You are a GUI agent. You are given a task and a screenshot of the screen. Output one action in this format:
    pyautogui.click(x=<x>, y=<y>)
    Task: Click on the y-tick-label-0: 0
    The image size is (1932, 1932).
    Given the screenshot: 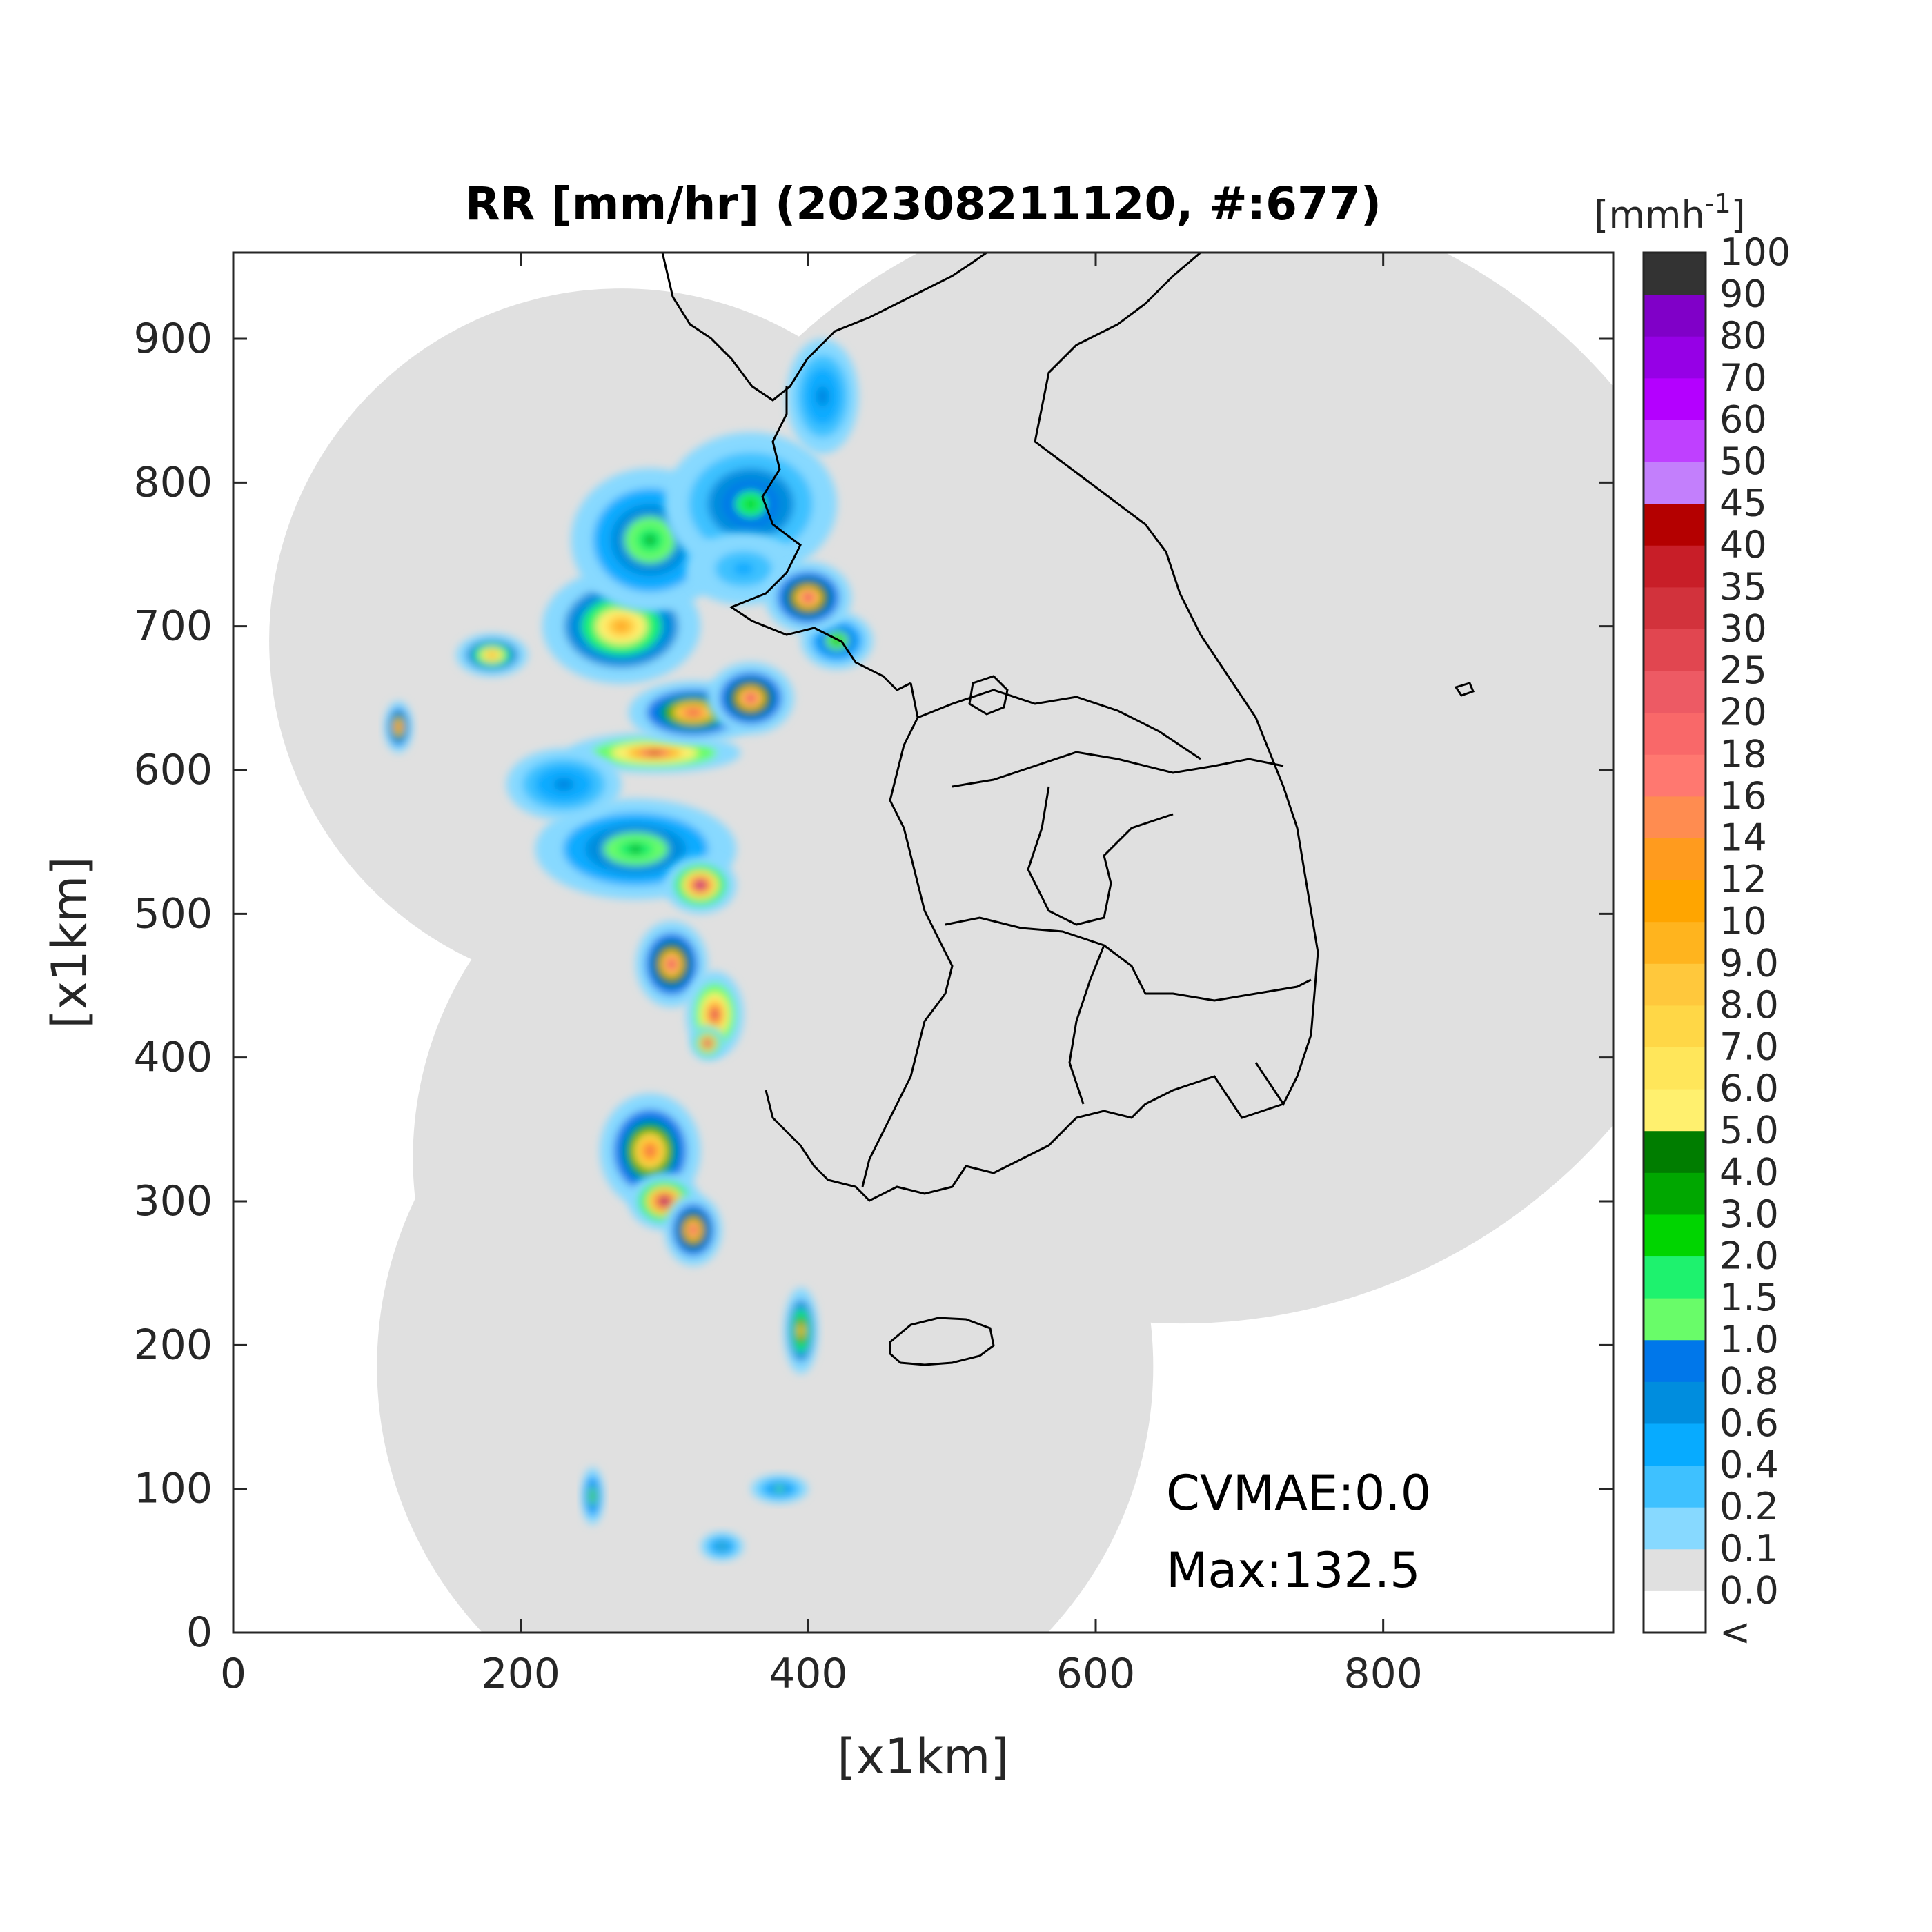 What is the action you would take?
    pyautogui.click(x=199, y=1632)
    